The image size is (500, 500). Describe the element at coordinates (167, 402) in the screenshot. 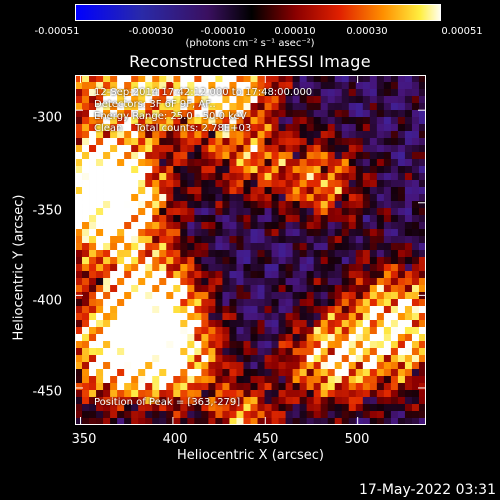

I see `peak-annotation: Position of Peak = [363,-279]` at that location.